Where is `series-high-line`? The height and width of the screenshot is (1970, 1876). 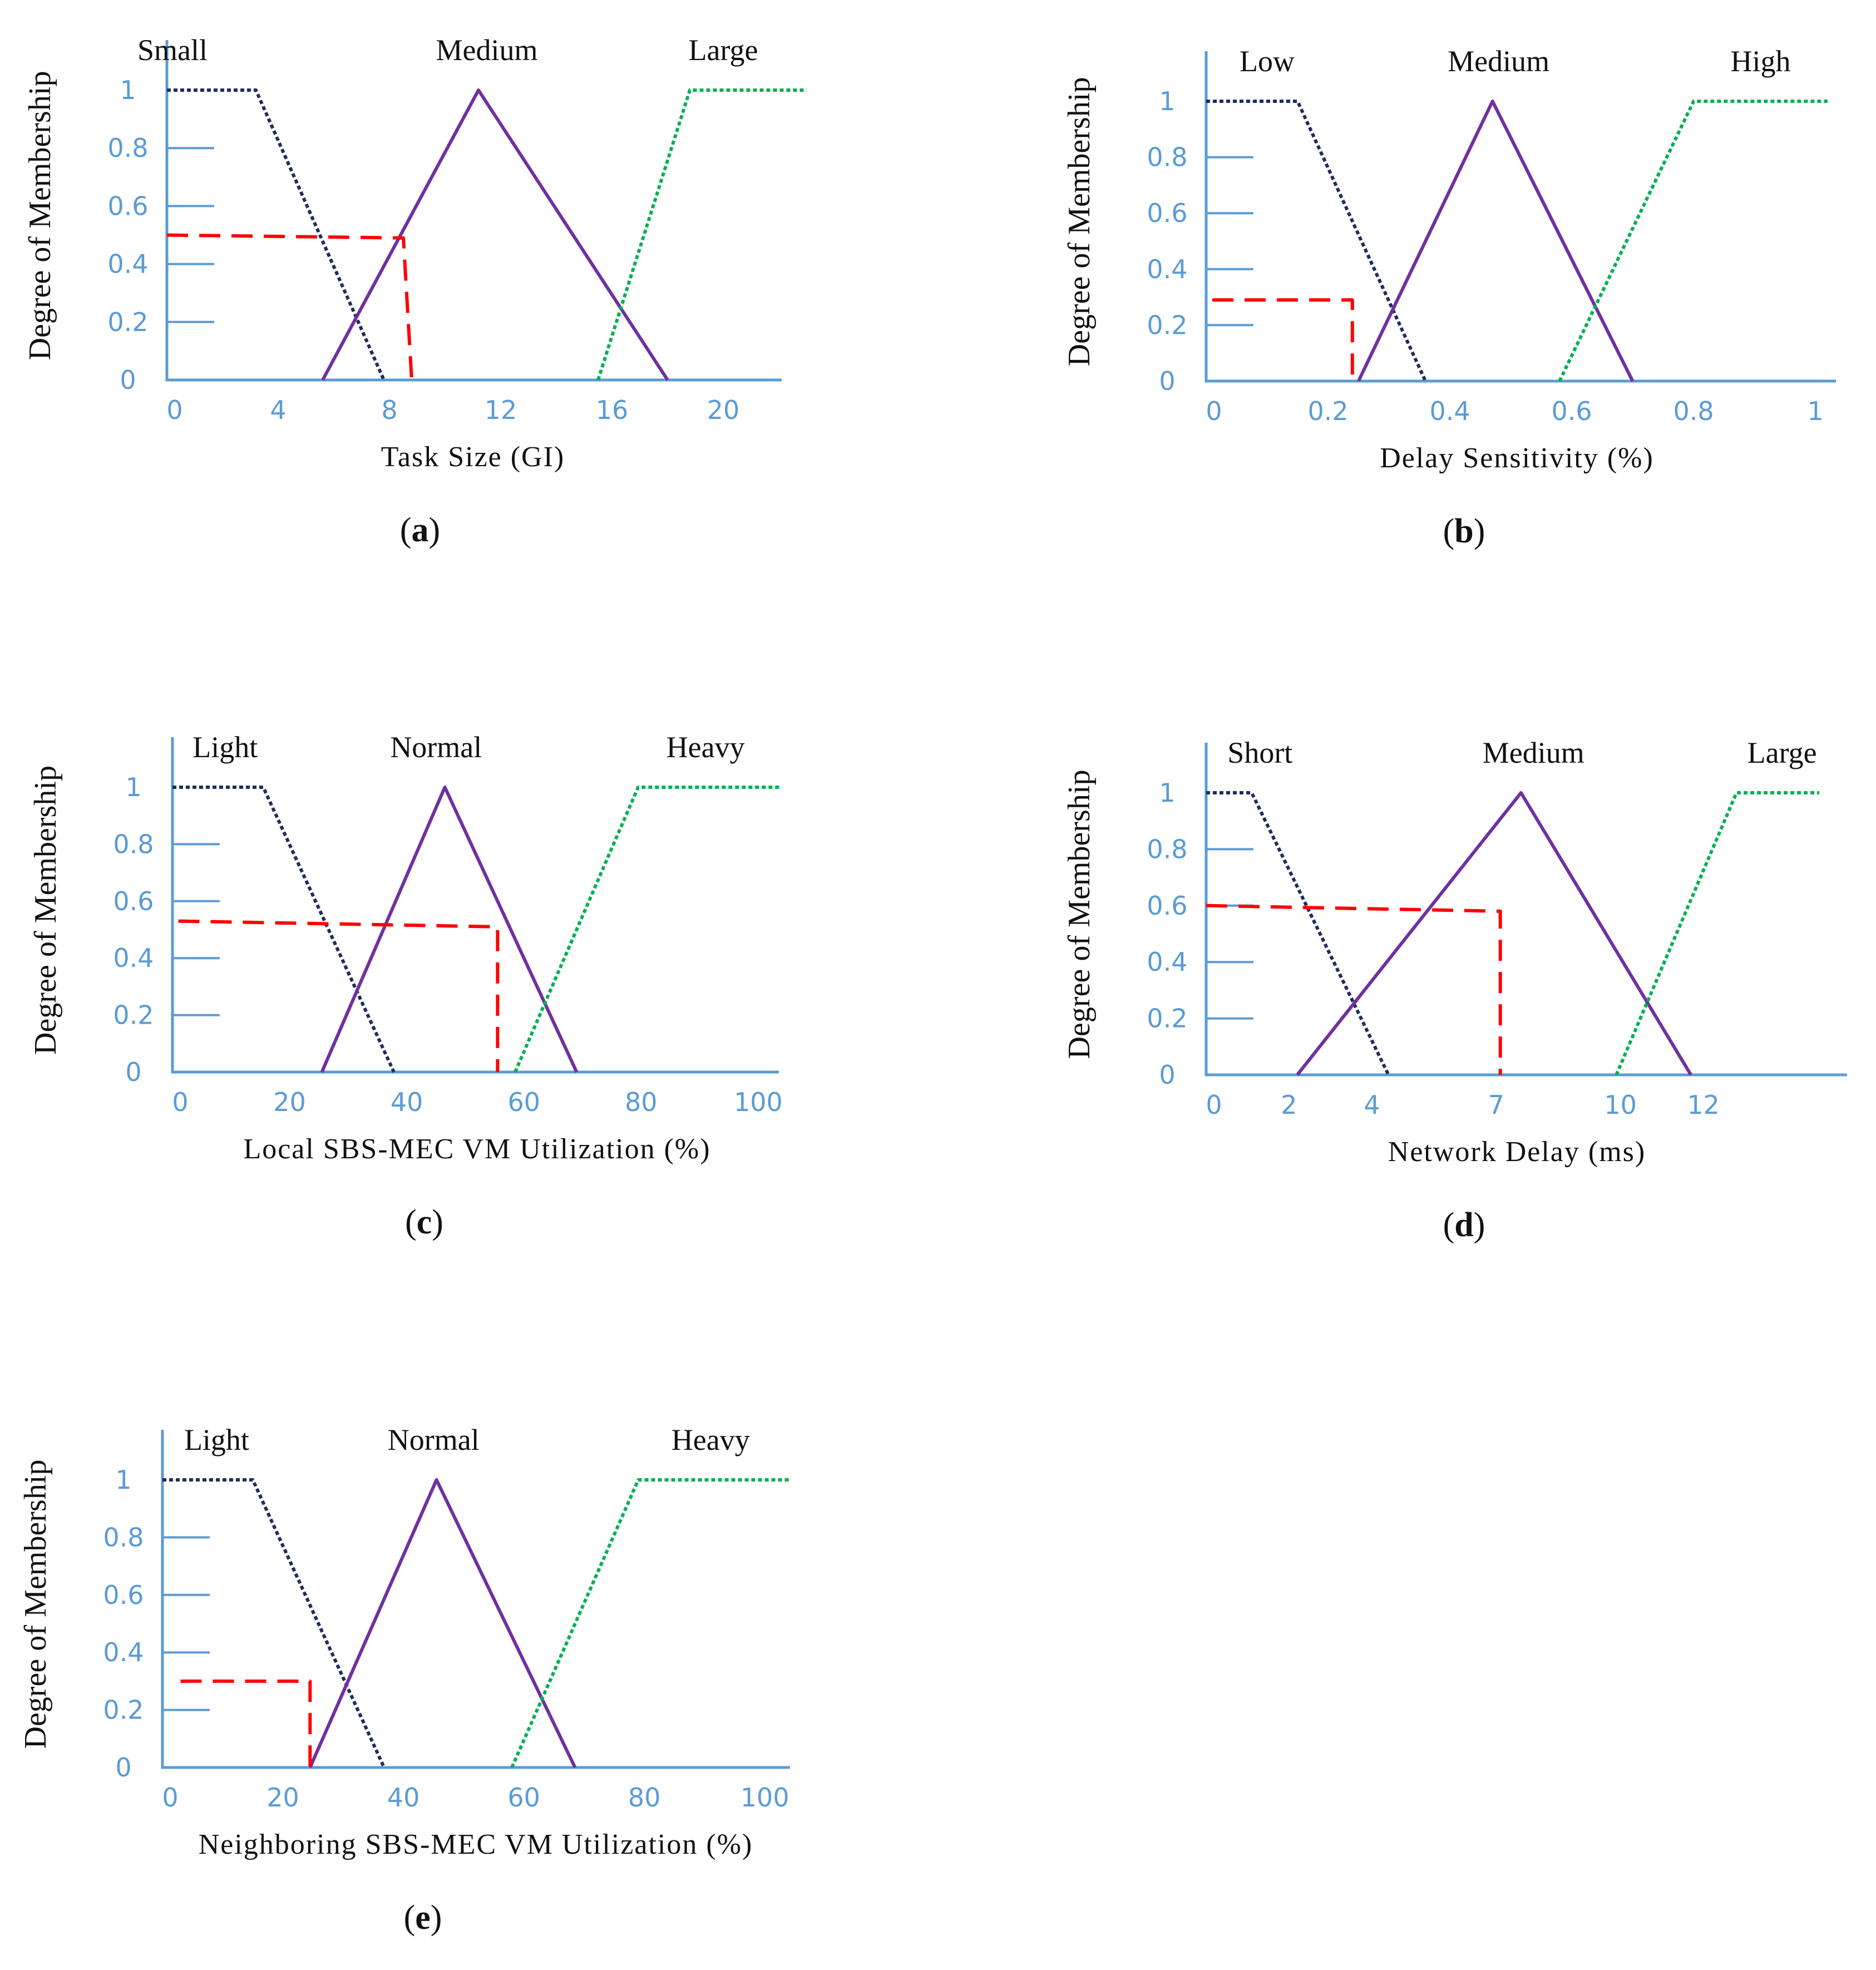 series-high-line is located at coordinates (1693, 241).